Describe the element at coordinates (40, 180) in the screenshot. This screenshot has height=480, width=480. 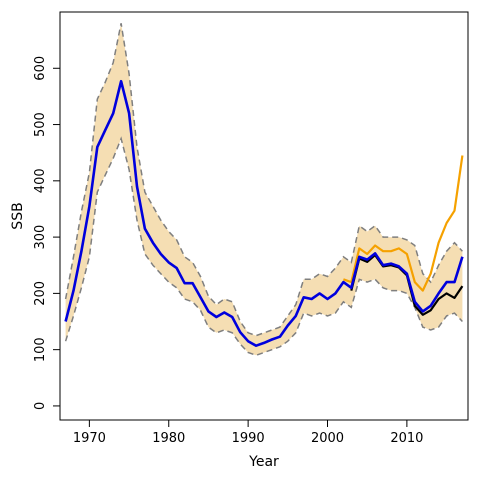
I see `y-tick-label: 400` at that location.